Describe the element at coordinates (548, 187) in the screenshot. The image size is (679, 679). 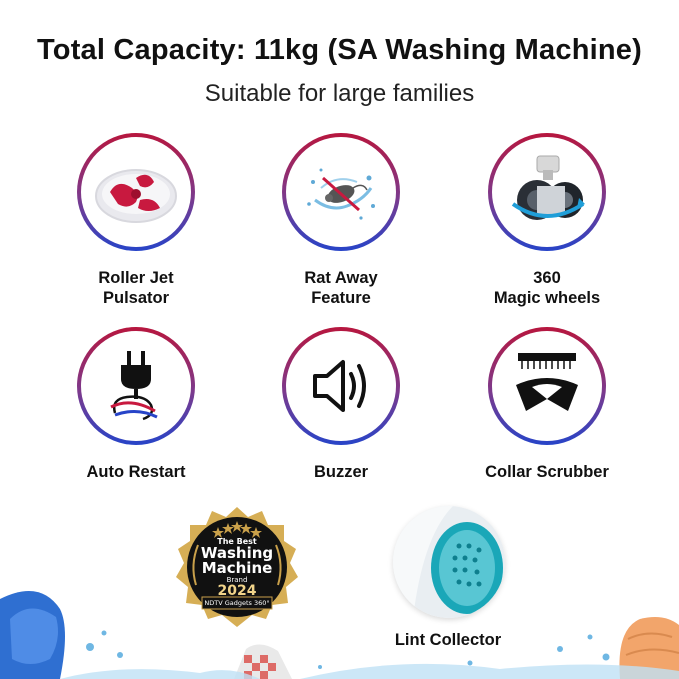
I see `wheel-icon` at that location.